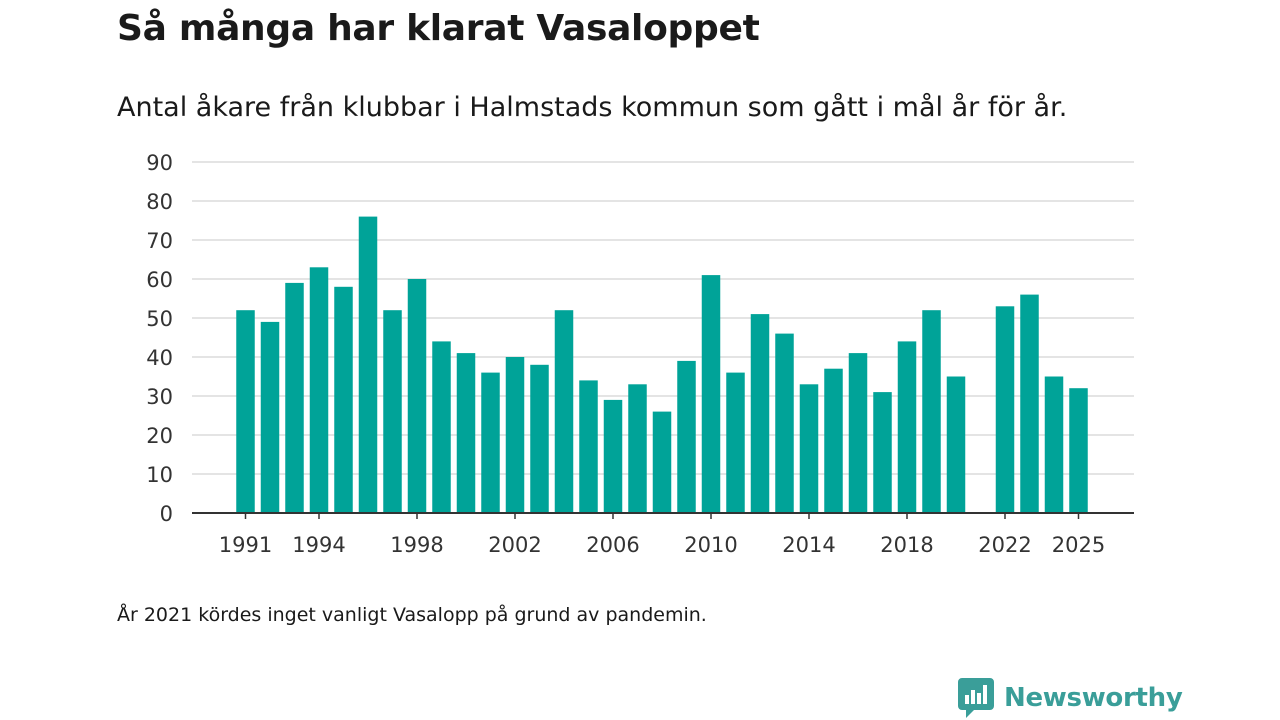  What do you see at coordinates (438, 28) in the screenshot?
I see `chart-title: Så många har klarat Vasaloppet` at bounding box center [438, 28].